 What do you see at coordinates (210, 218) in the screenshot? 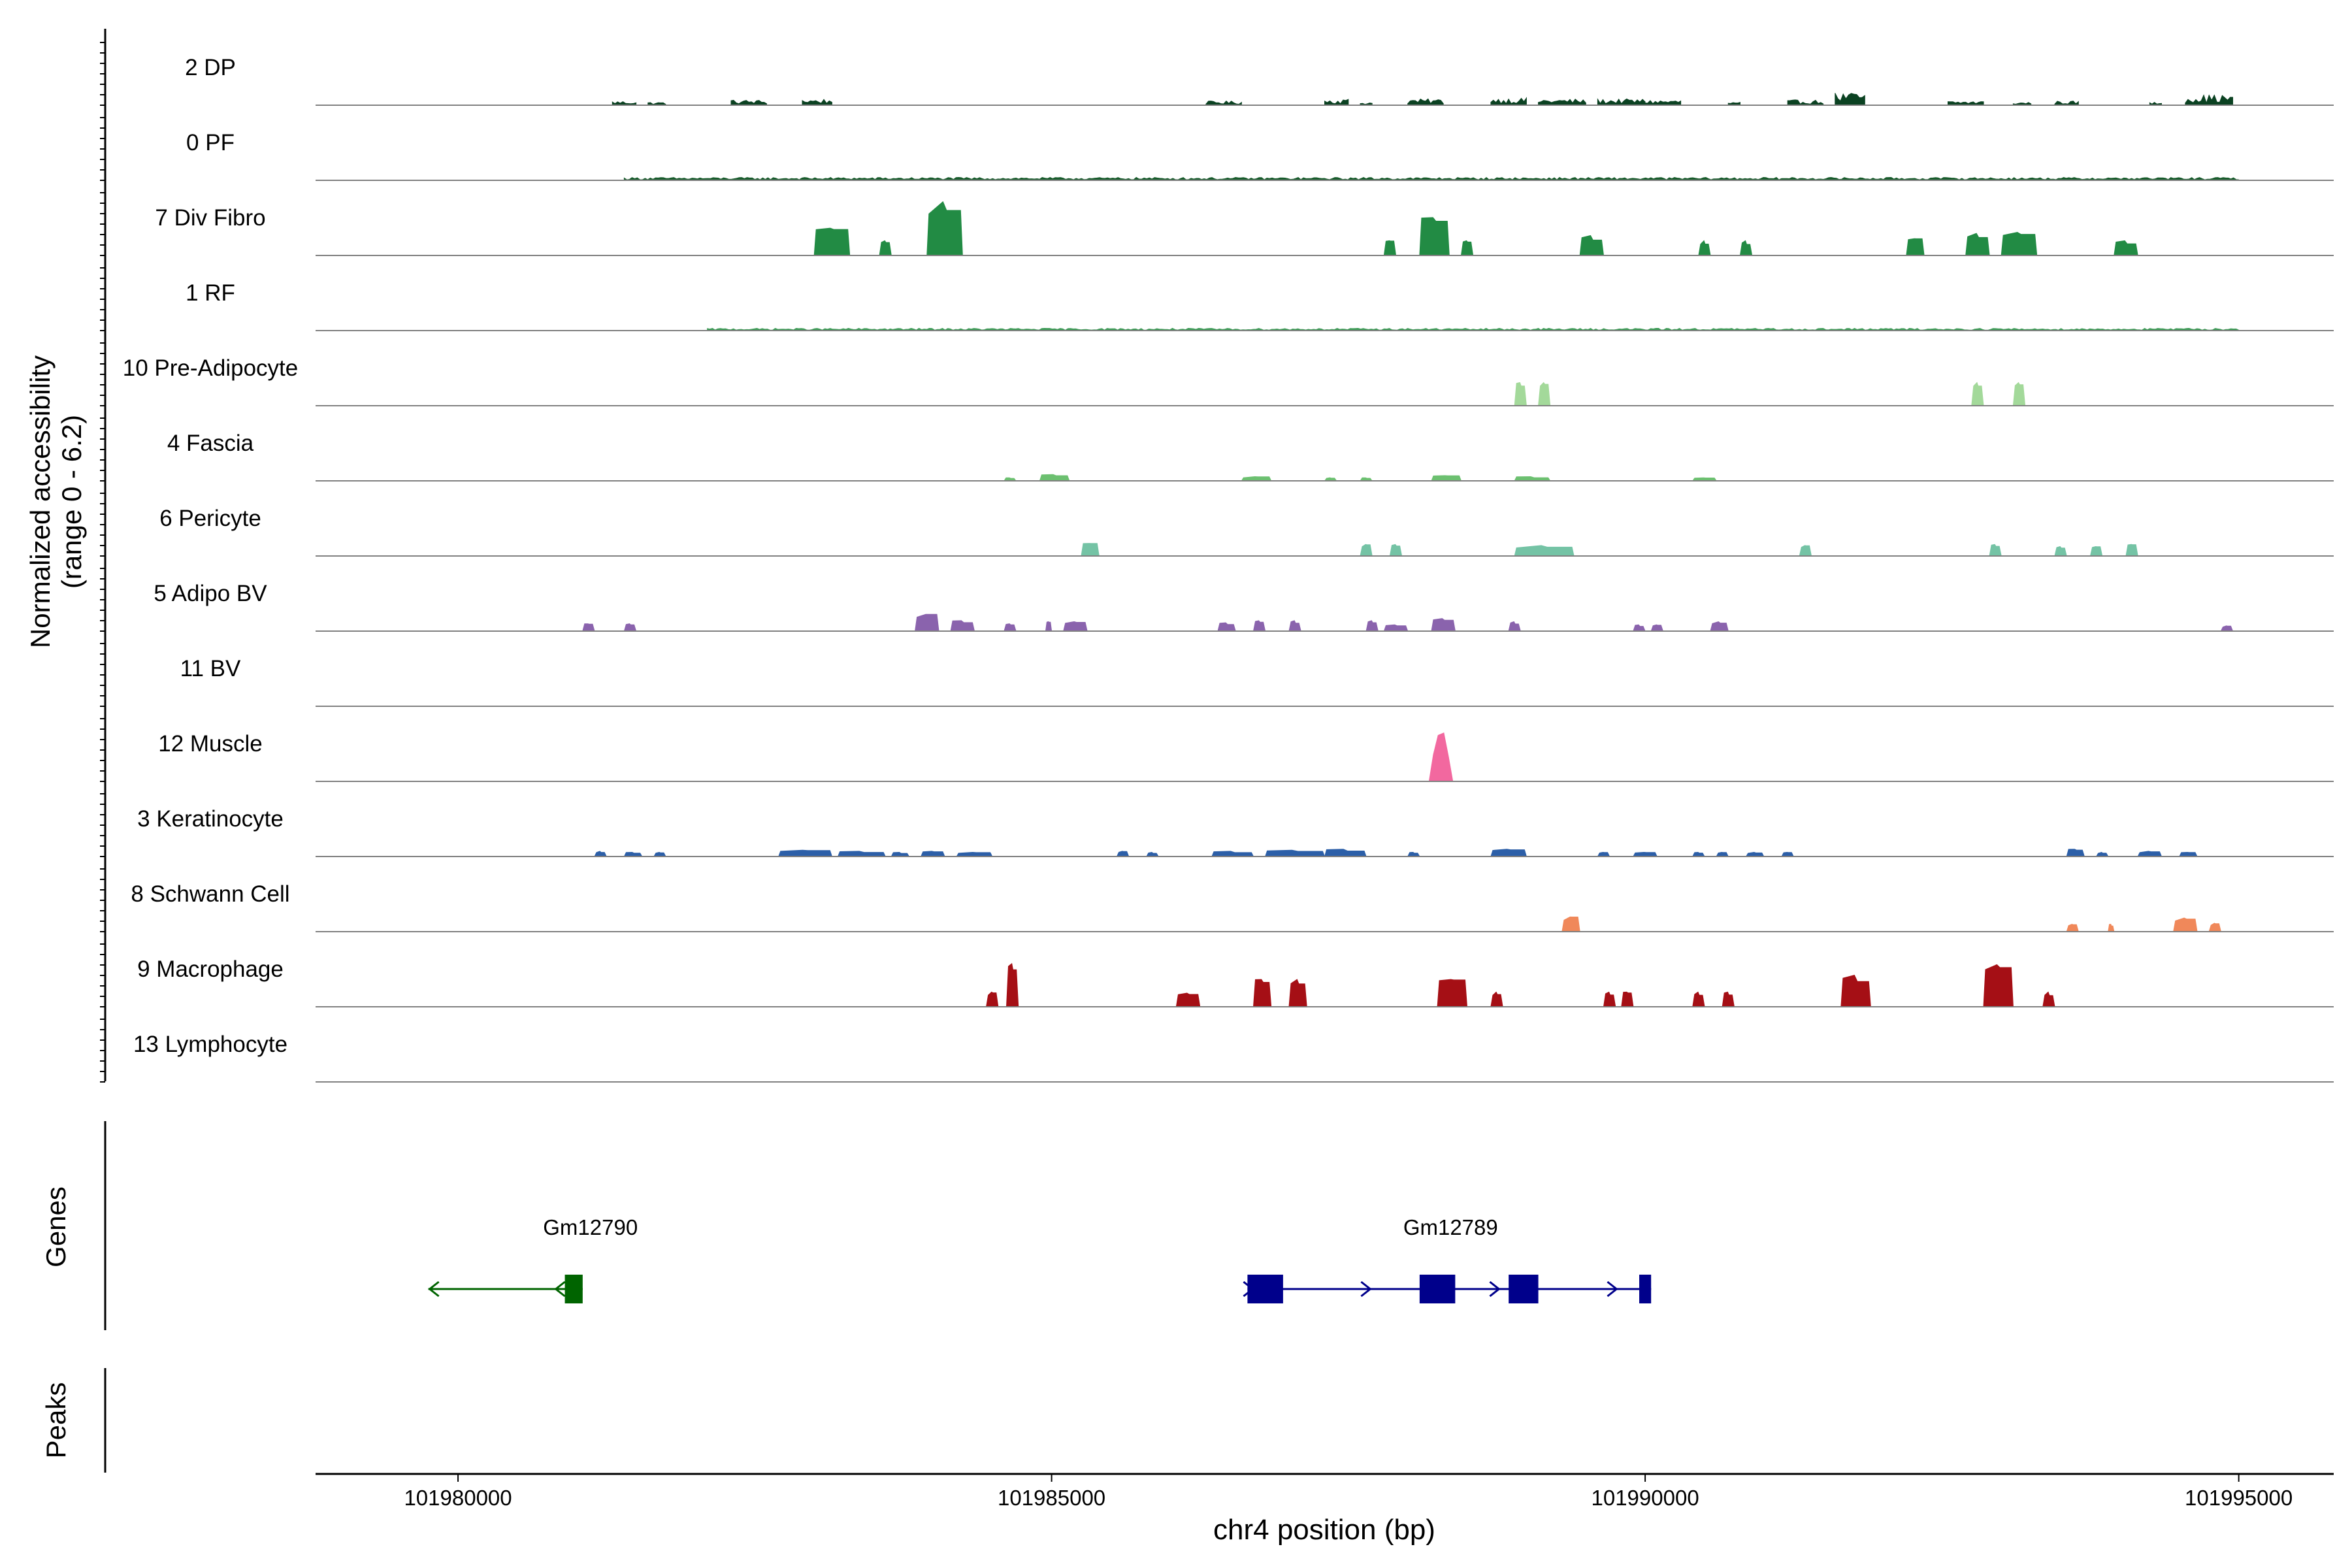
I see `track-label-7-div-fibro: 7 Div Fibro` at bounding box center [210, 218].